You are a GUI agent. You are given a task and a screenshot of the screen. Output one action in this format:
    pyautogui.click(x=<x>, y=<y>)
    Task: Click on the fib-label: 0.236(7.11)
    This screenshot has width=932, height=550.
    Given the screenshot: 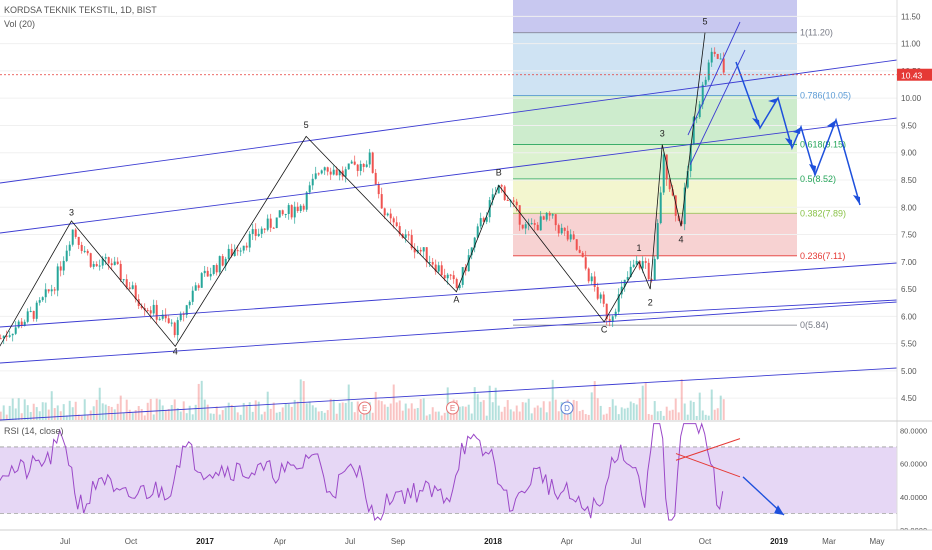 What is the action you would take?
    pyautogui.click(x=822, y=256)
    